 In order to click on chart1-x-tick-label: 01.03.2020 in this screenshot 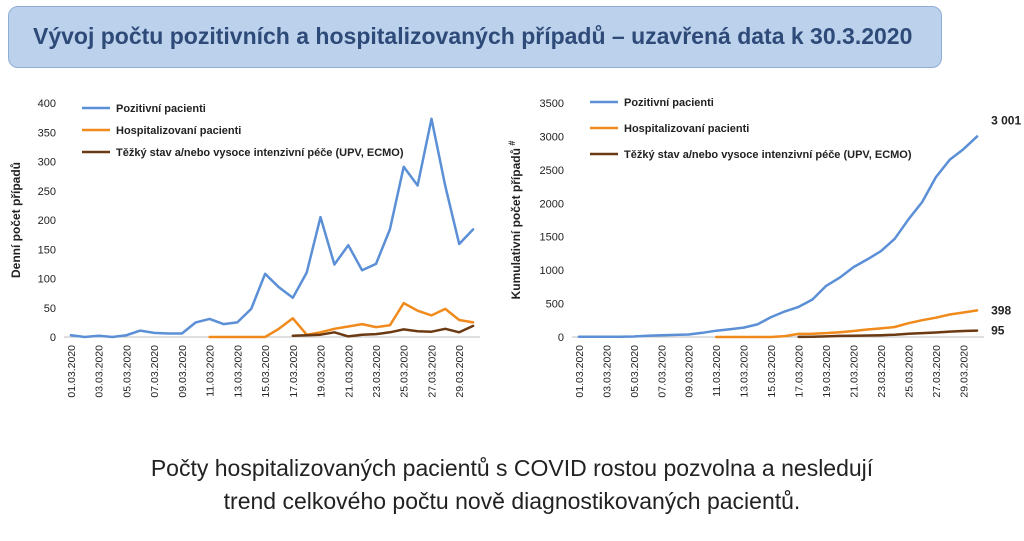, I will do `click(580, 371)`.